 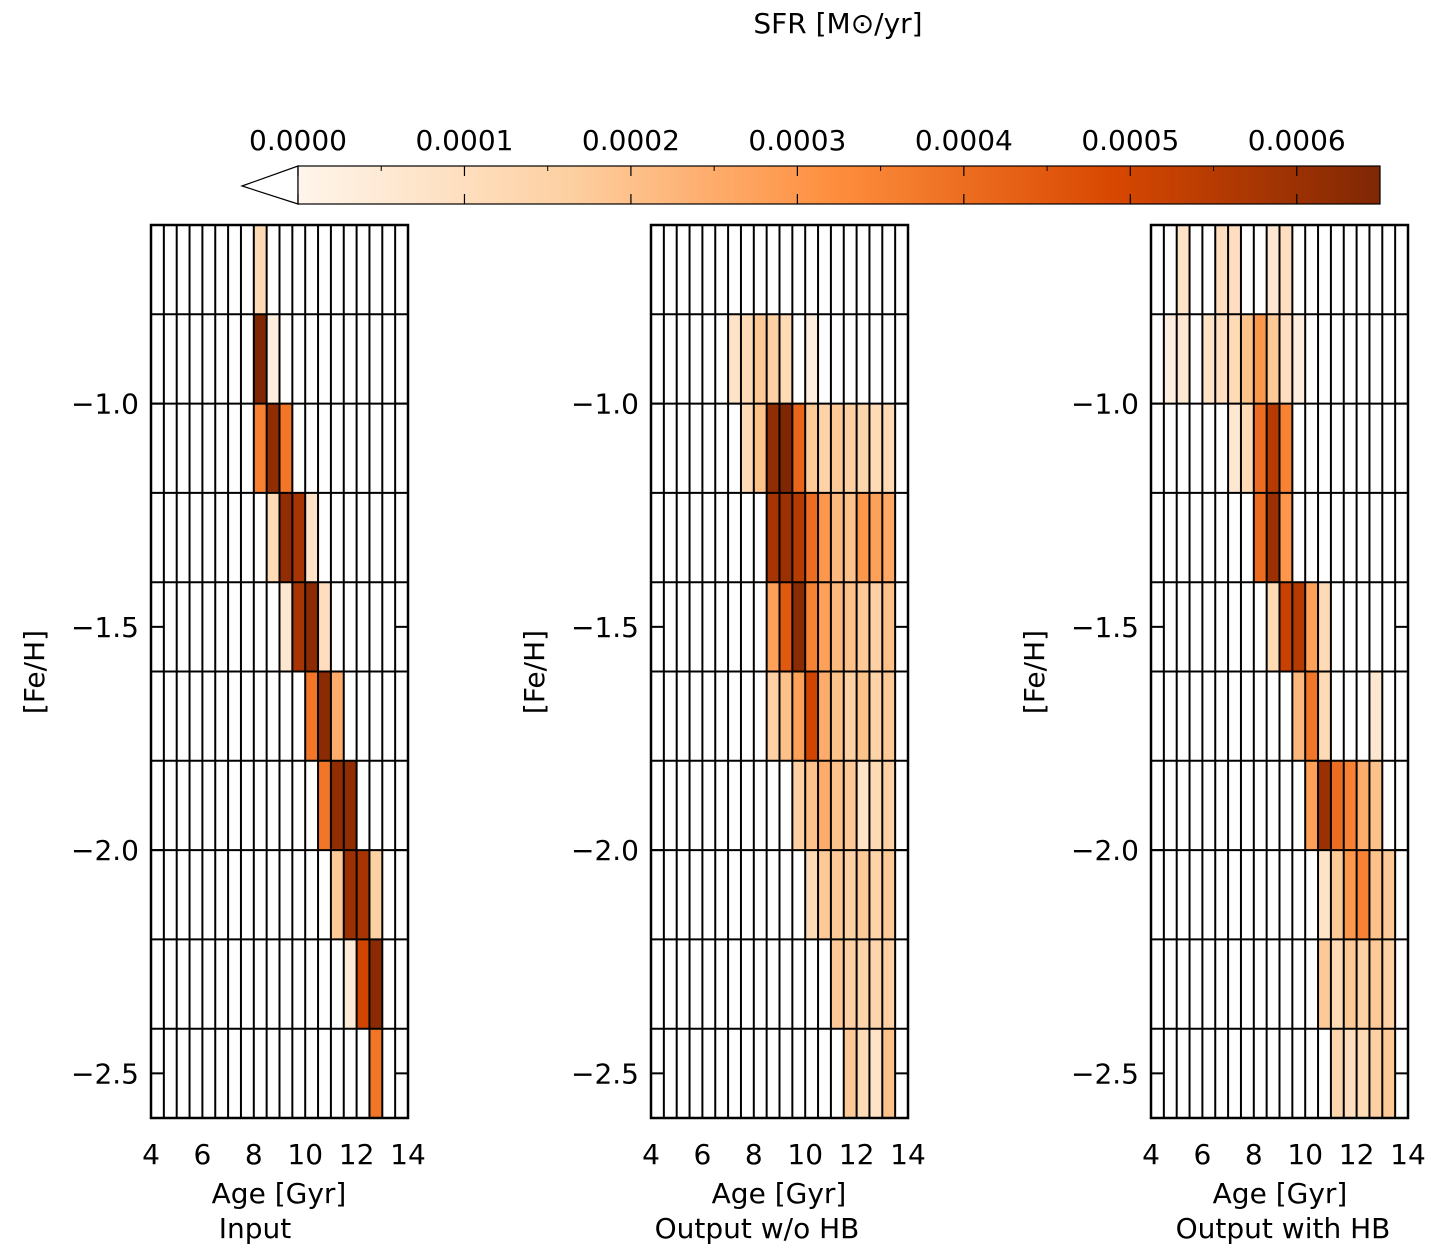 What do you see at coordinates (1105, 850) in the screenshot?
I see `y-tick-label: −2.0` at bounding box center [1105, 850].